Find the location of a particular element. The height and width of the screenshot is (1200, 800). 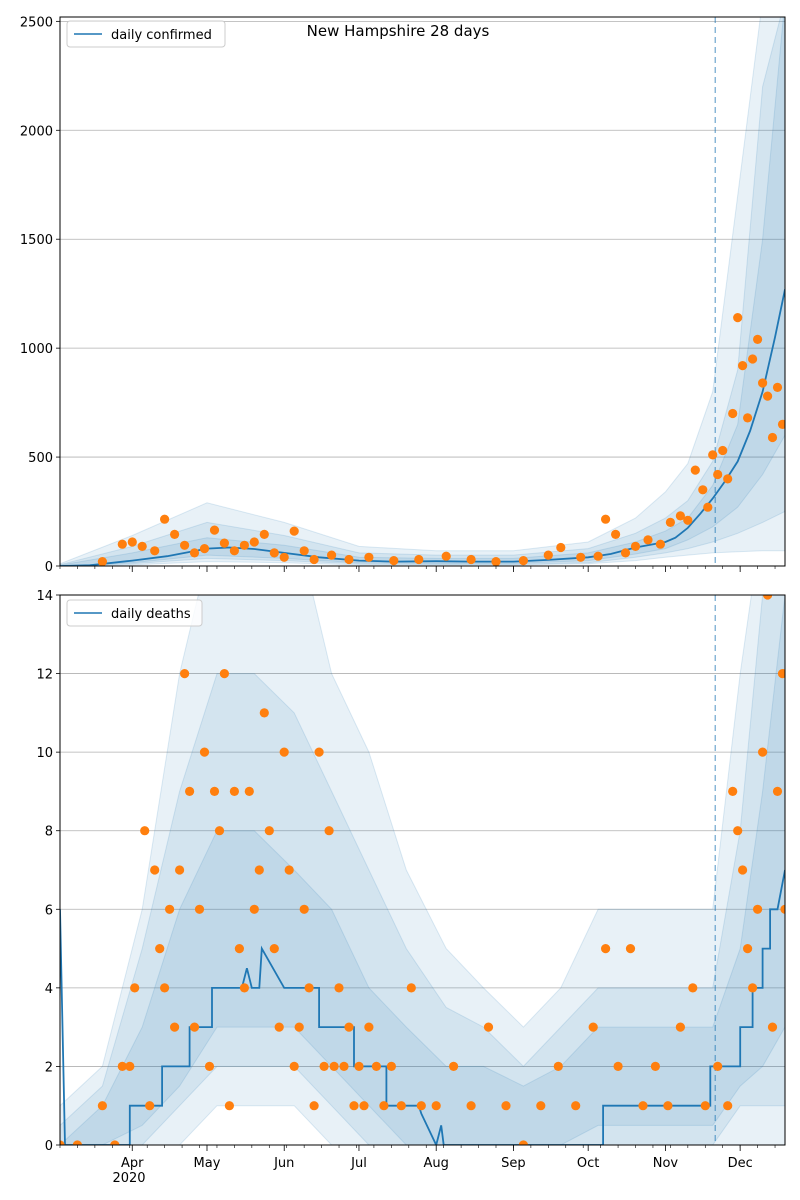

x-tick-label: Nov is located at coordinates (666, 1163).